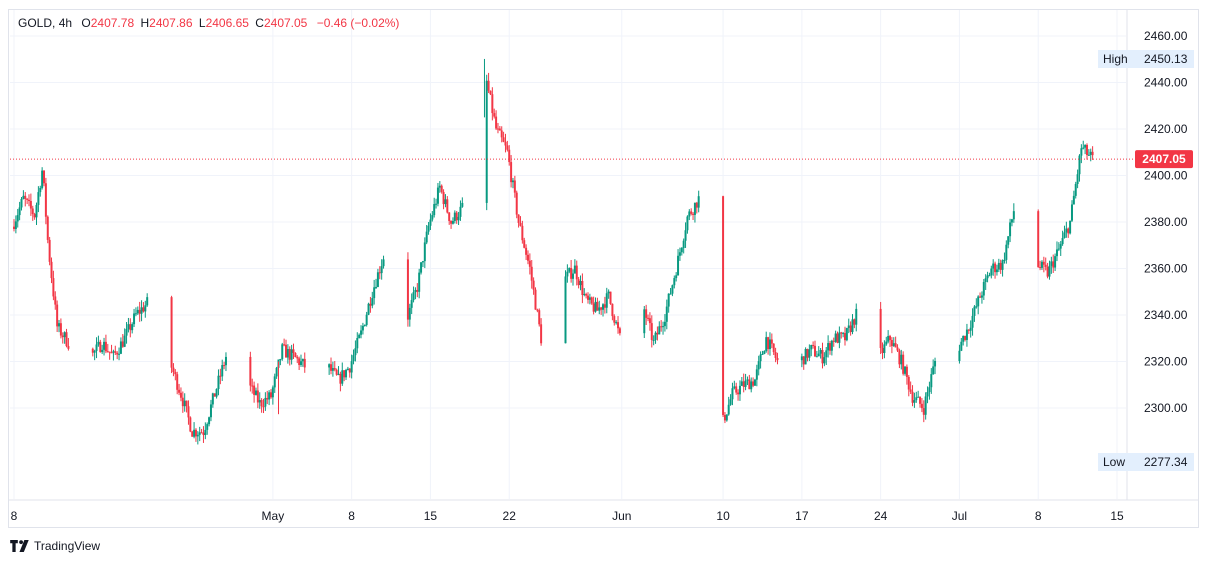  Describe the element at coordinates (273, 516) in the screenshot. I see `x-tick-label: May` at that location.